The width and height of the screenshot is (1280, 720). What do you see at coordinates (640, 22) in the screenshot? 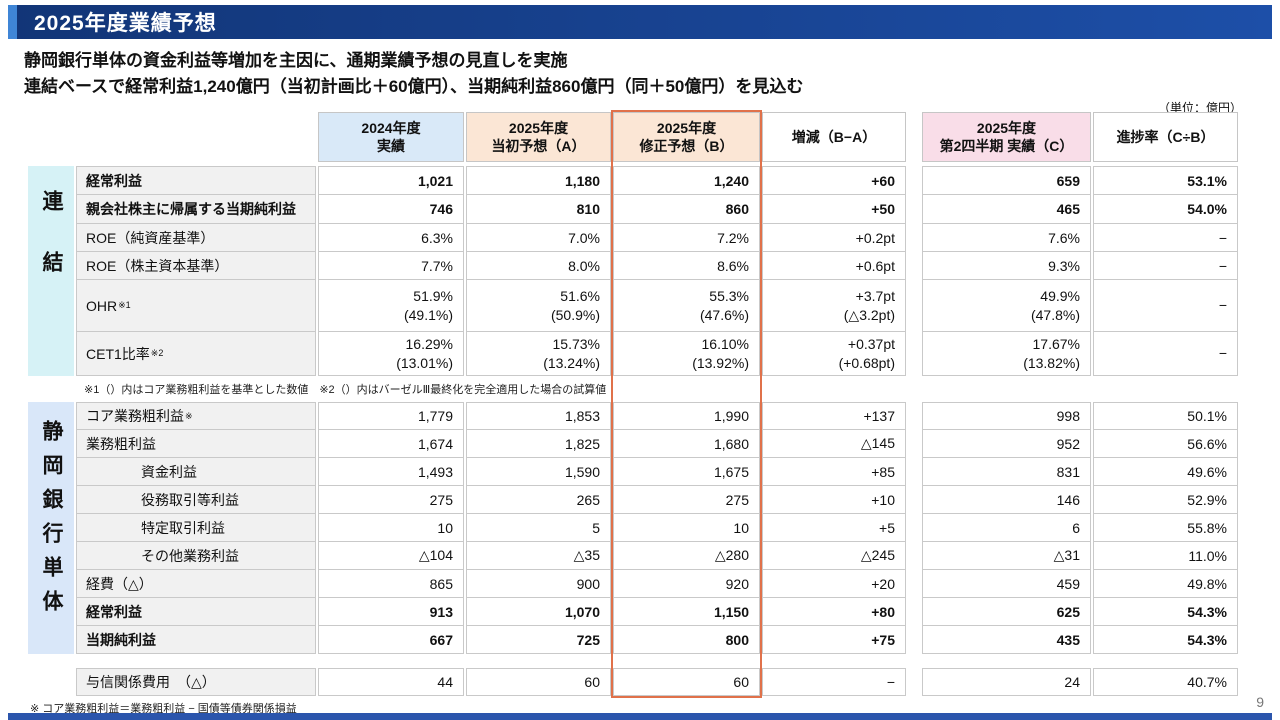
I see `title-bar: 2025年度業績予想` at bounding box center [640, 22].